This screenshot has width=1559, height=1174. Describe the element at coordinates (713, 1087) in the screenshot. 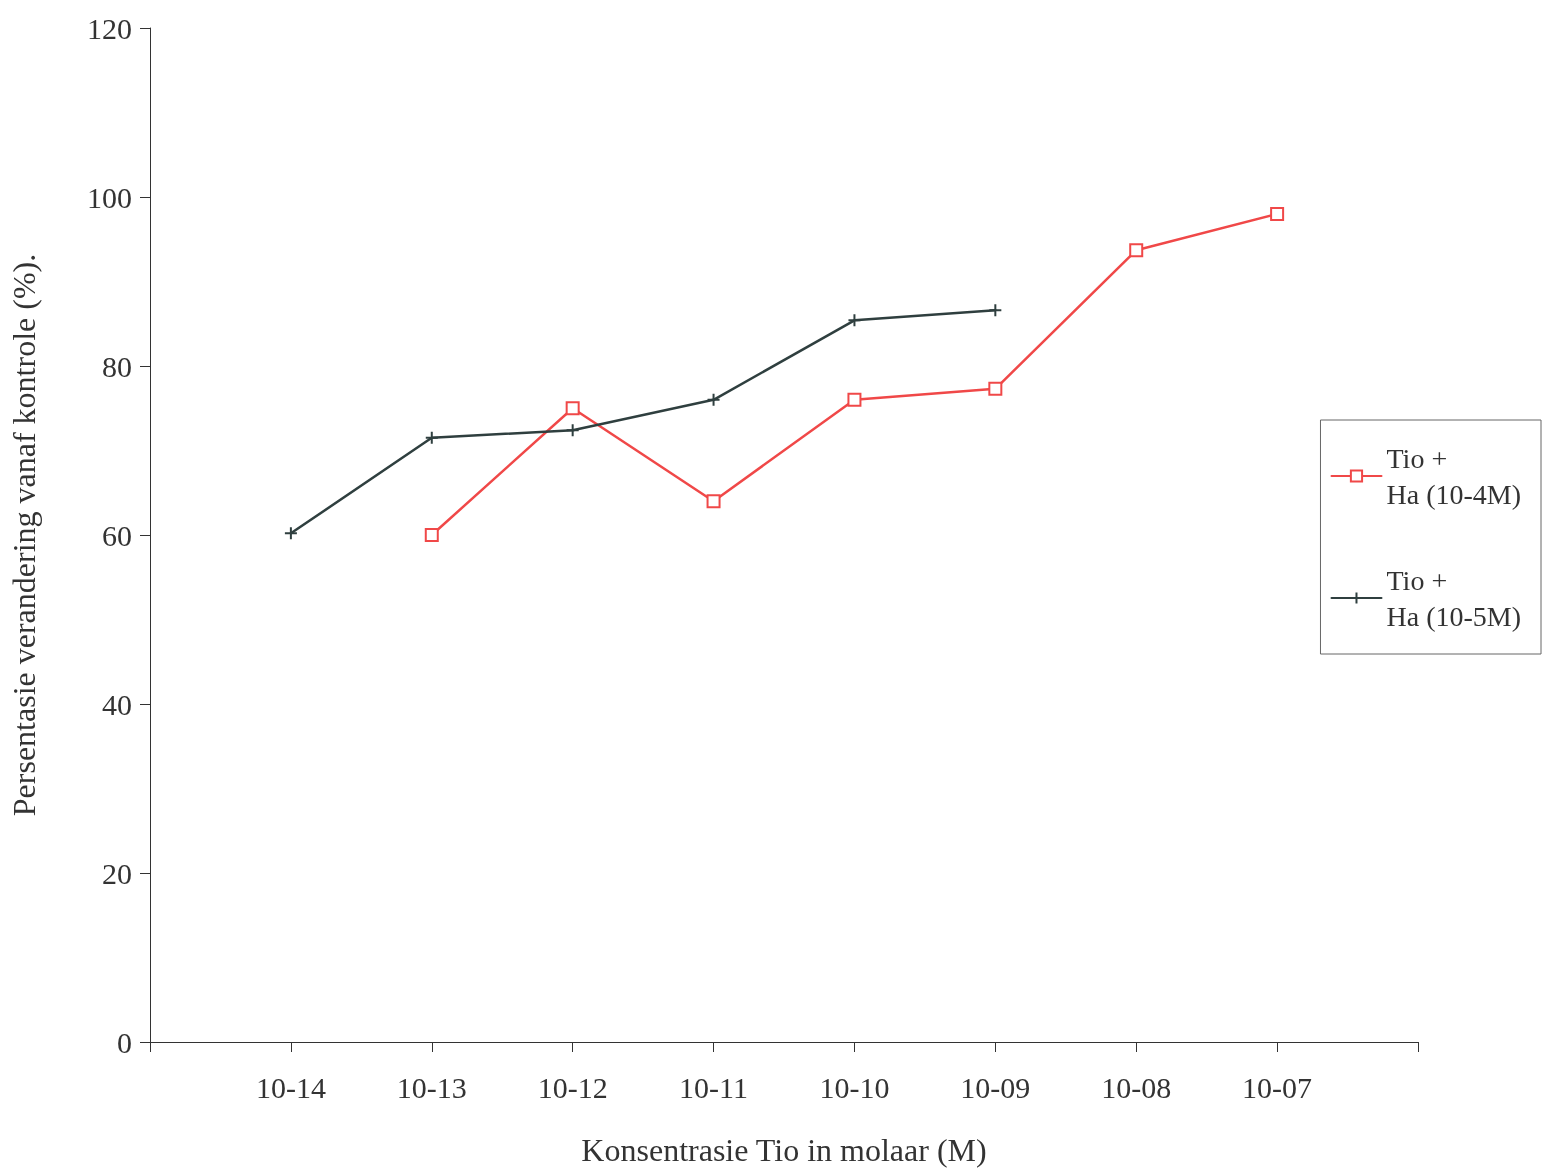

I see `x-tick-label: 10-11` at that location.